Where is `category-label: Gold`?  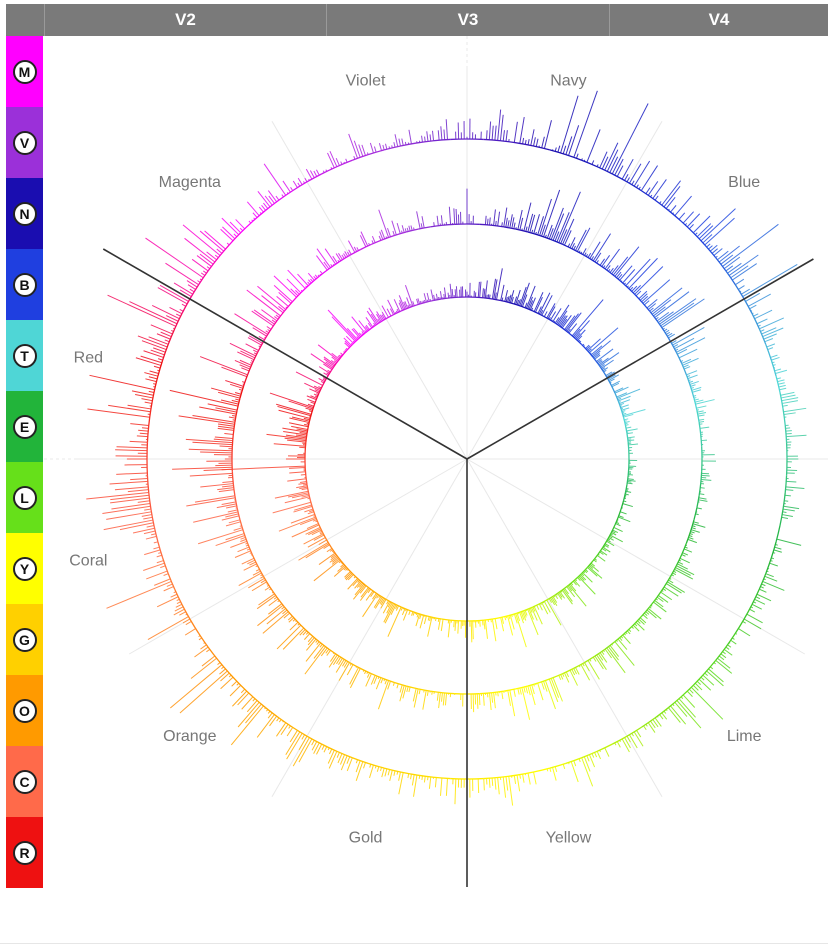
category-label: Gold is located at coordinates (366, 838).